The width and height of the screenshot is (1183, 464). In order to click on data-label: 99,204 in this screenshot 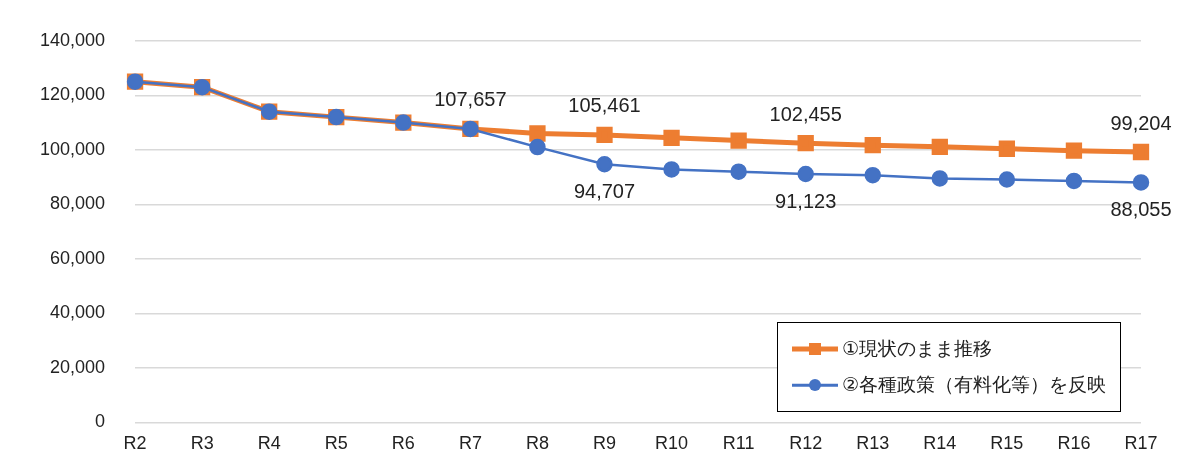, I will do `click(1141, 122)`.